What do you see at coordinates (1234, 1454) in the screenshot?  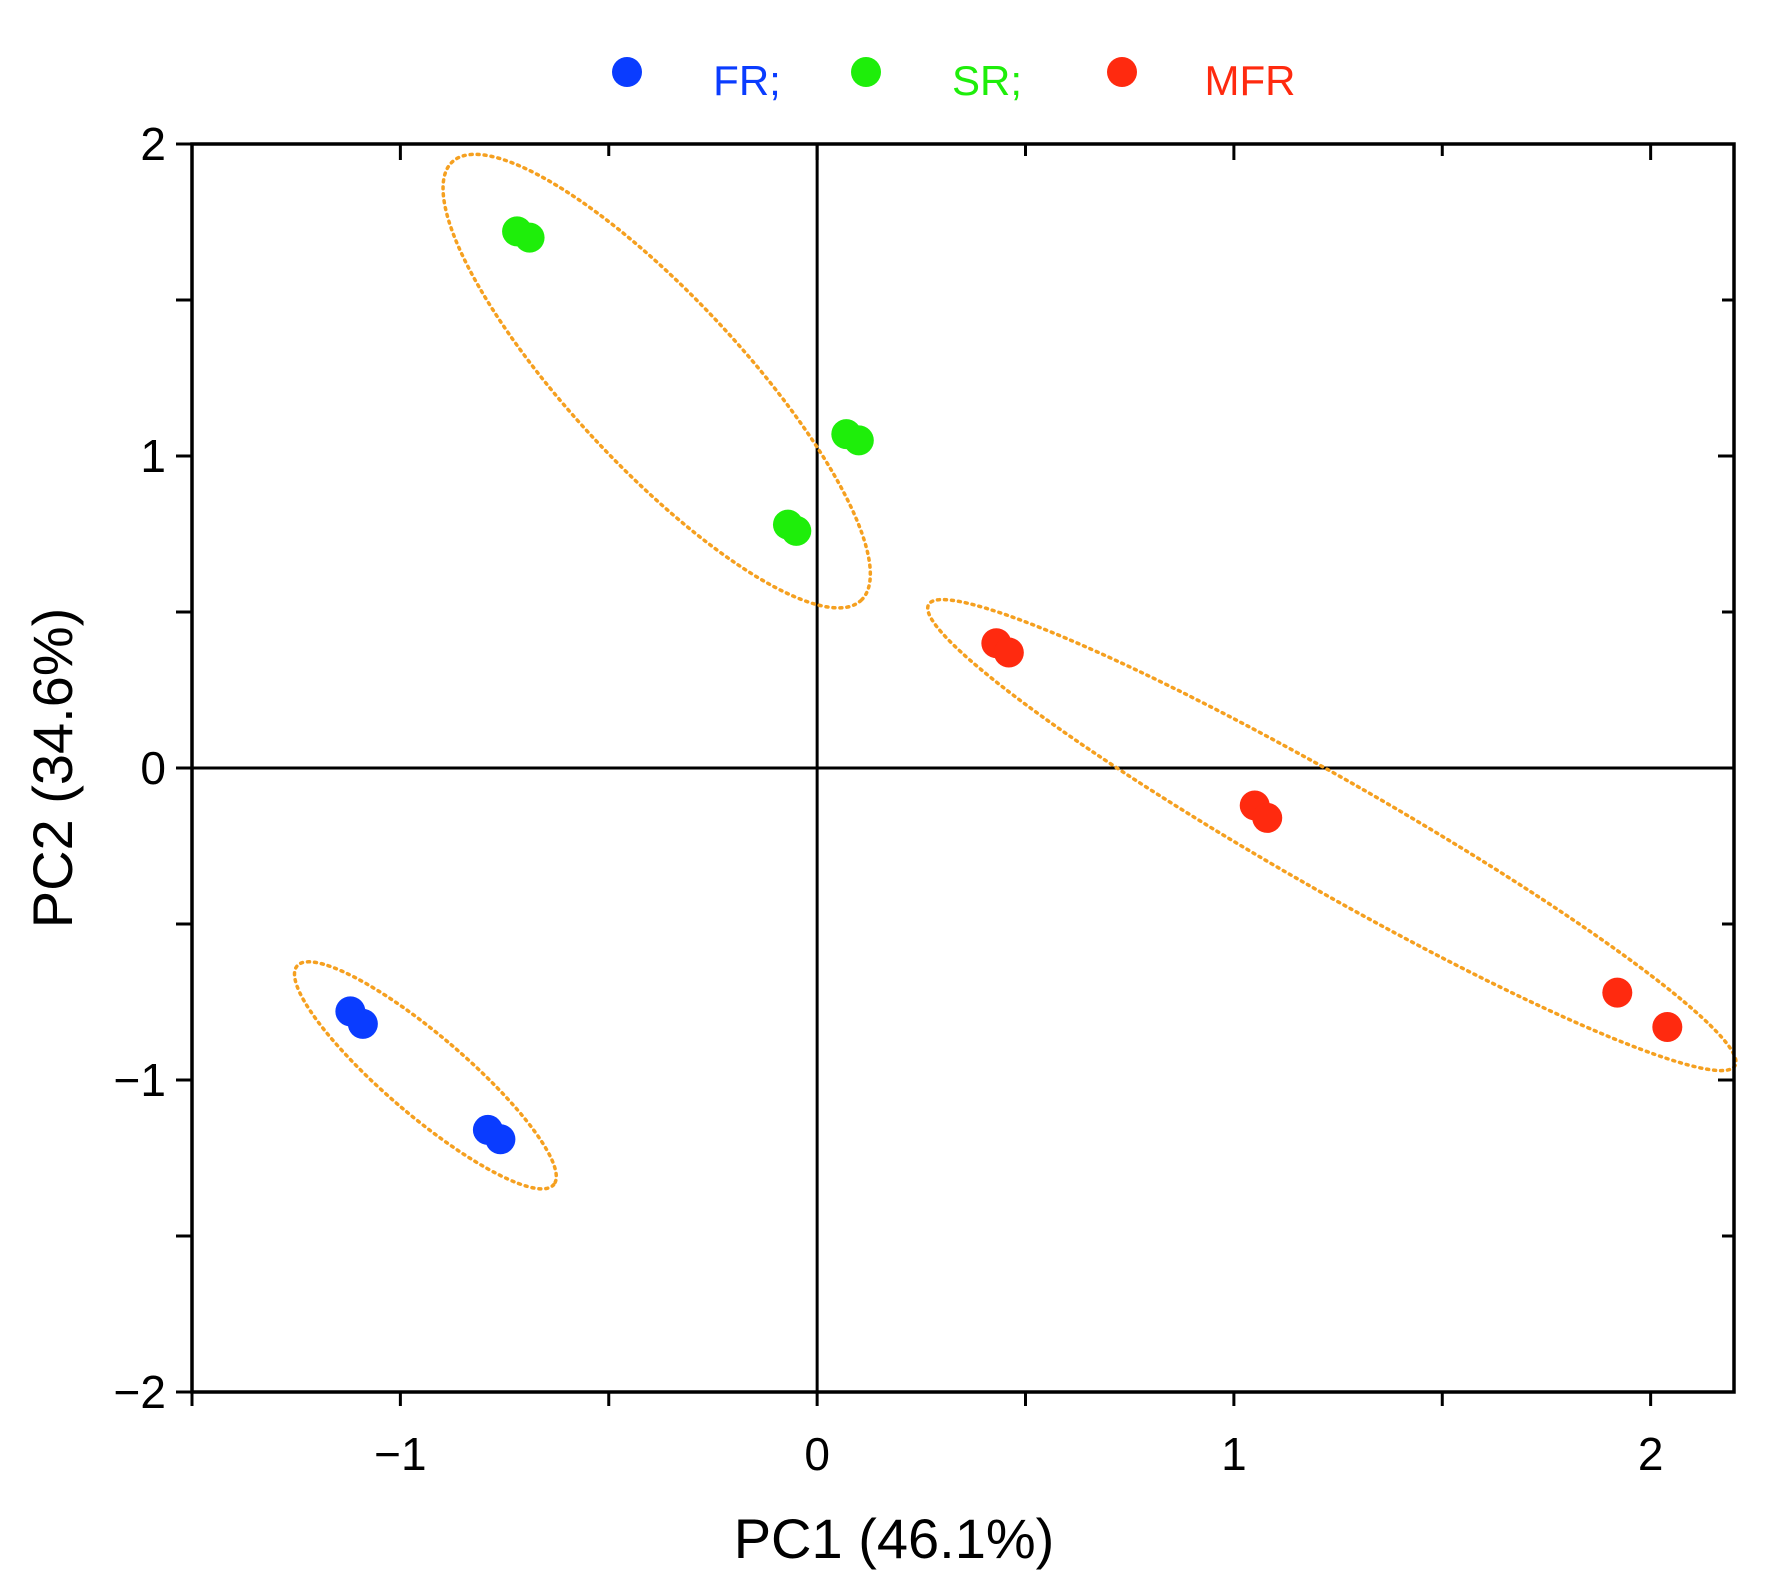 I see `x-tick-label: 1` at bounding box center [1234, 1454].